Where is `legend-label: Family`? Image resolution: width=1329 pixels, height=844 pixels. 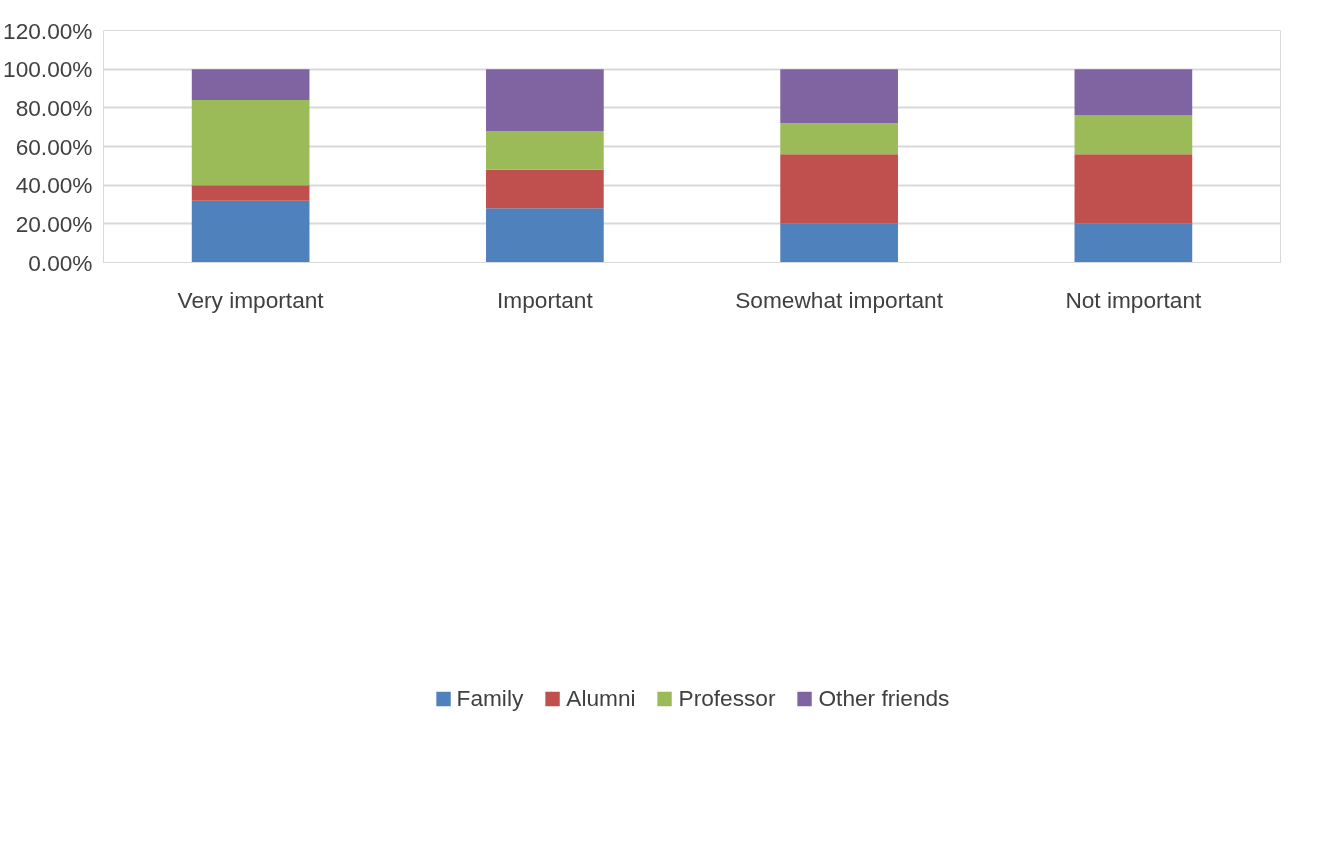
legend-label: Family is located at coordinates (490, 698).